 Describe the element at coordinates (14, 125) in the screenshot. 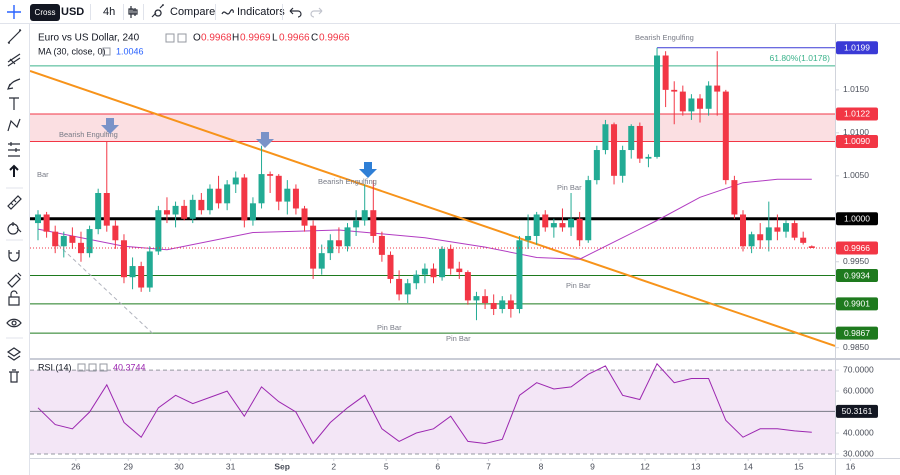

I see `pattern-tool` at that location.